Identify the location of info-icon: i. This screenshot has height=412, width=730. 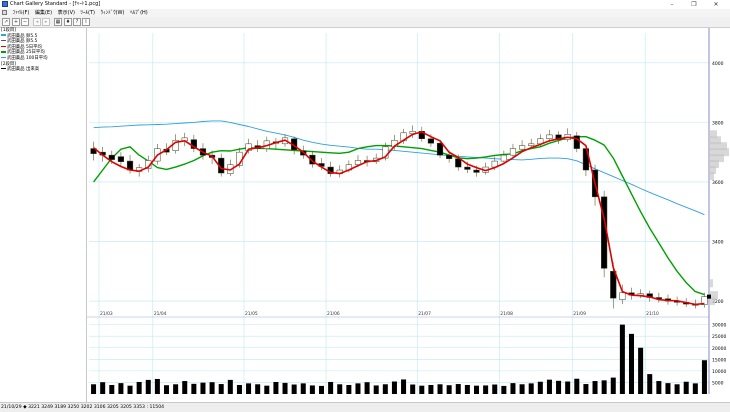
(86, 22).